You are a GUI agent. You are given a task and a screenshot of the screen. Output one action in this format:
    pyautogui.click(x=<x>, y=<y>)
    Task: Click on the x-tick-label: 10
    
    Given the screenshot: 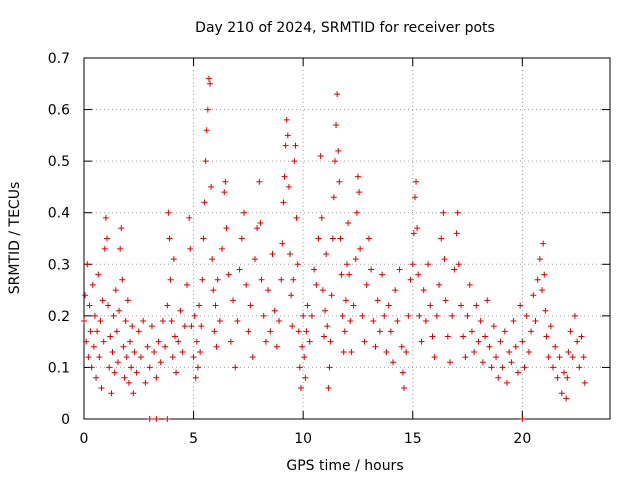 What is the action you would take?
    pyautogui.click(x=303, y=439)
    